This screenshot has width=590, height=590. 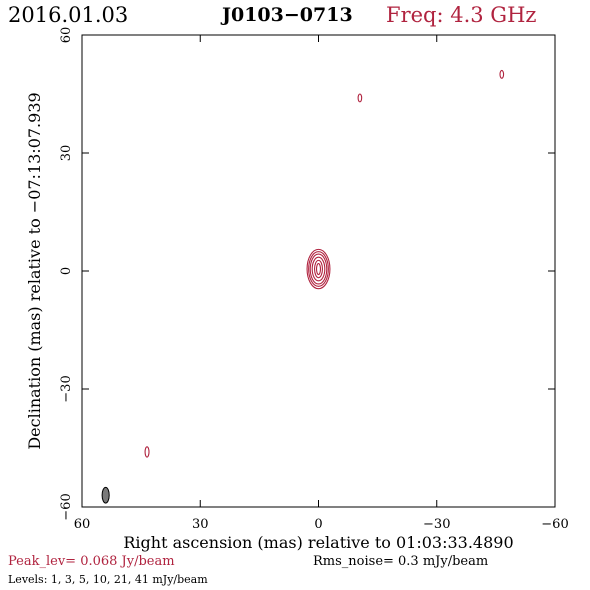 What do you see at coordinates (318, 524) in the screenshot?
I see `x-tick-label: 0` at bounding box center [318, 524].